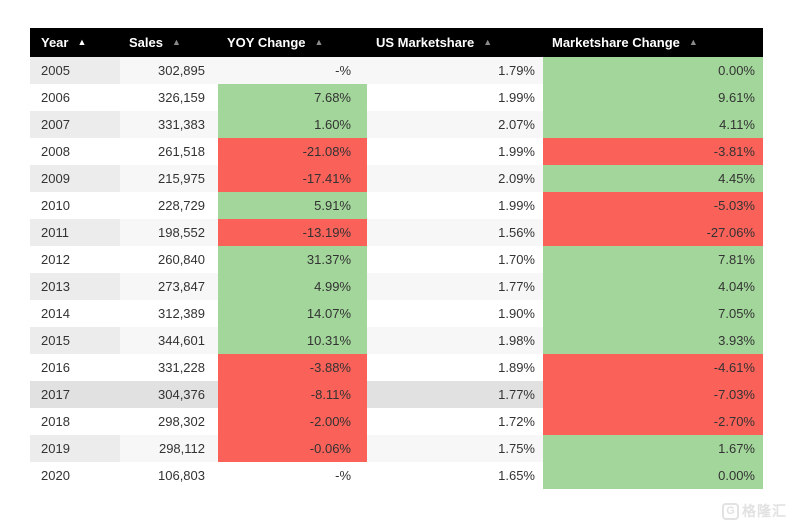 The width and height of the screenshot is (793, 524). I want to click on year-cell: 2019, so click(75, 448).